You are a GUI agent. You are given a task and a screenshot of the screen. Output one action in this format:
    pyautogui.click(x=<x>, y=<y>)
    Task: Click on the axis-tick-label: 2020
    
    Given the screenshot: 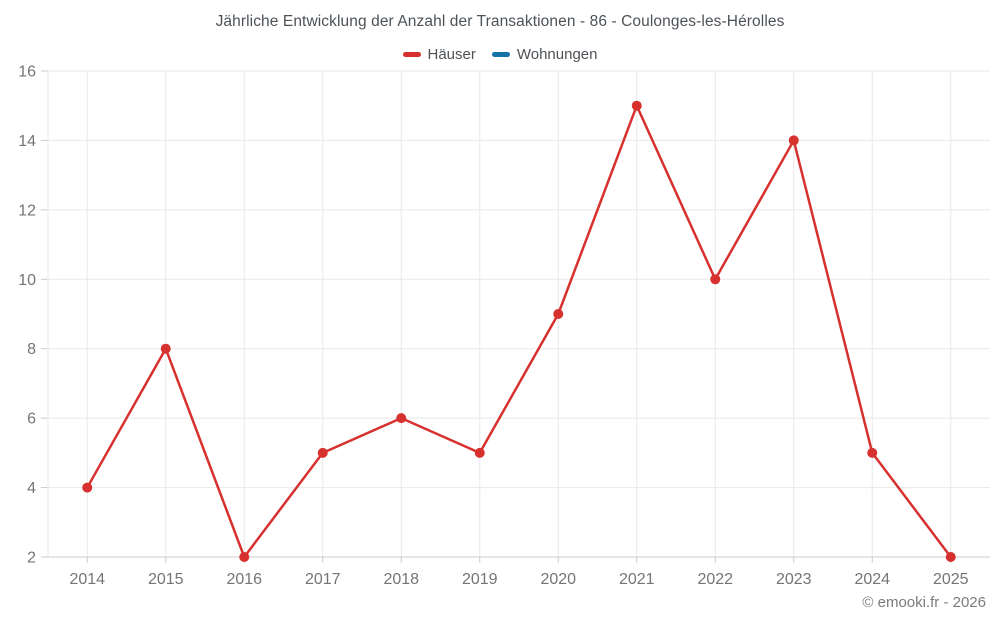 What is the action you would take?
    pyautogui.click(x=558, y=579)
    